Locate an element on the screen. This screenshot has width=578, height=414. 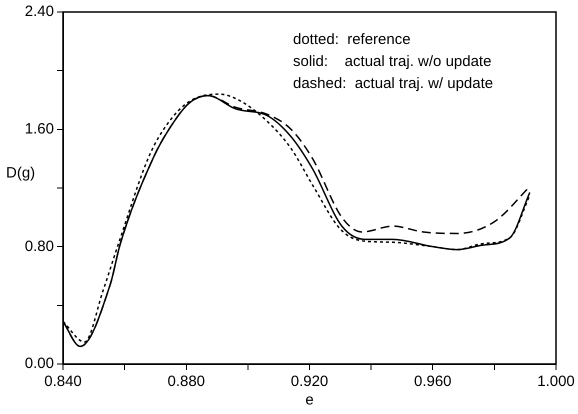
y-tick-label: 0.80 is located at coordinates (39, 246).